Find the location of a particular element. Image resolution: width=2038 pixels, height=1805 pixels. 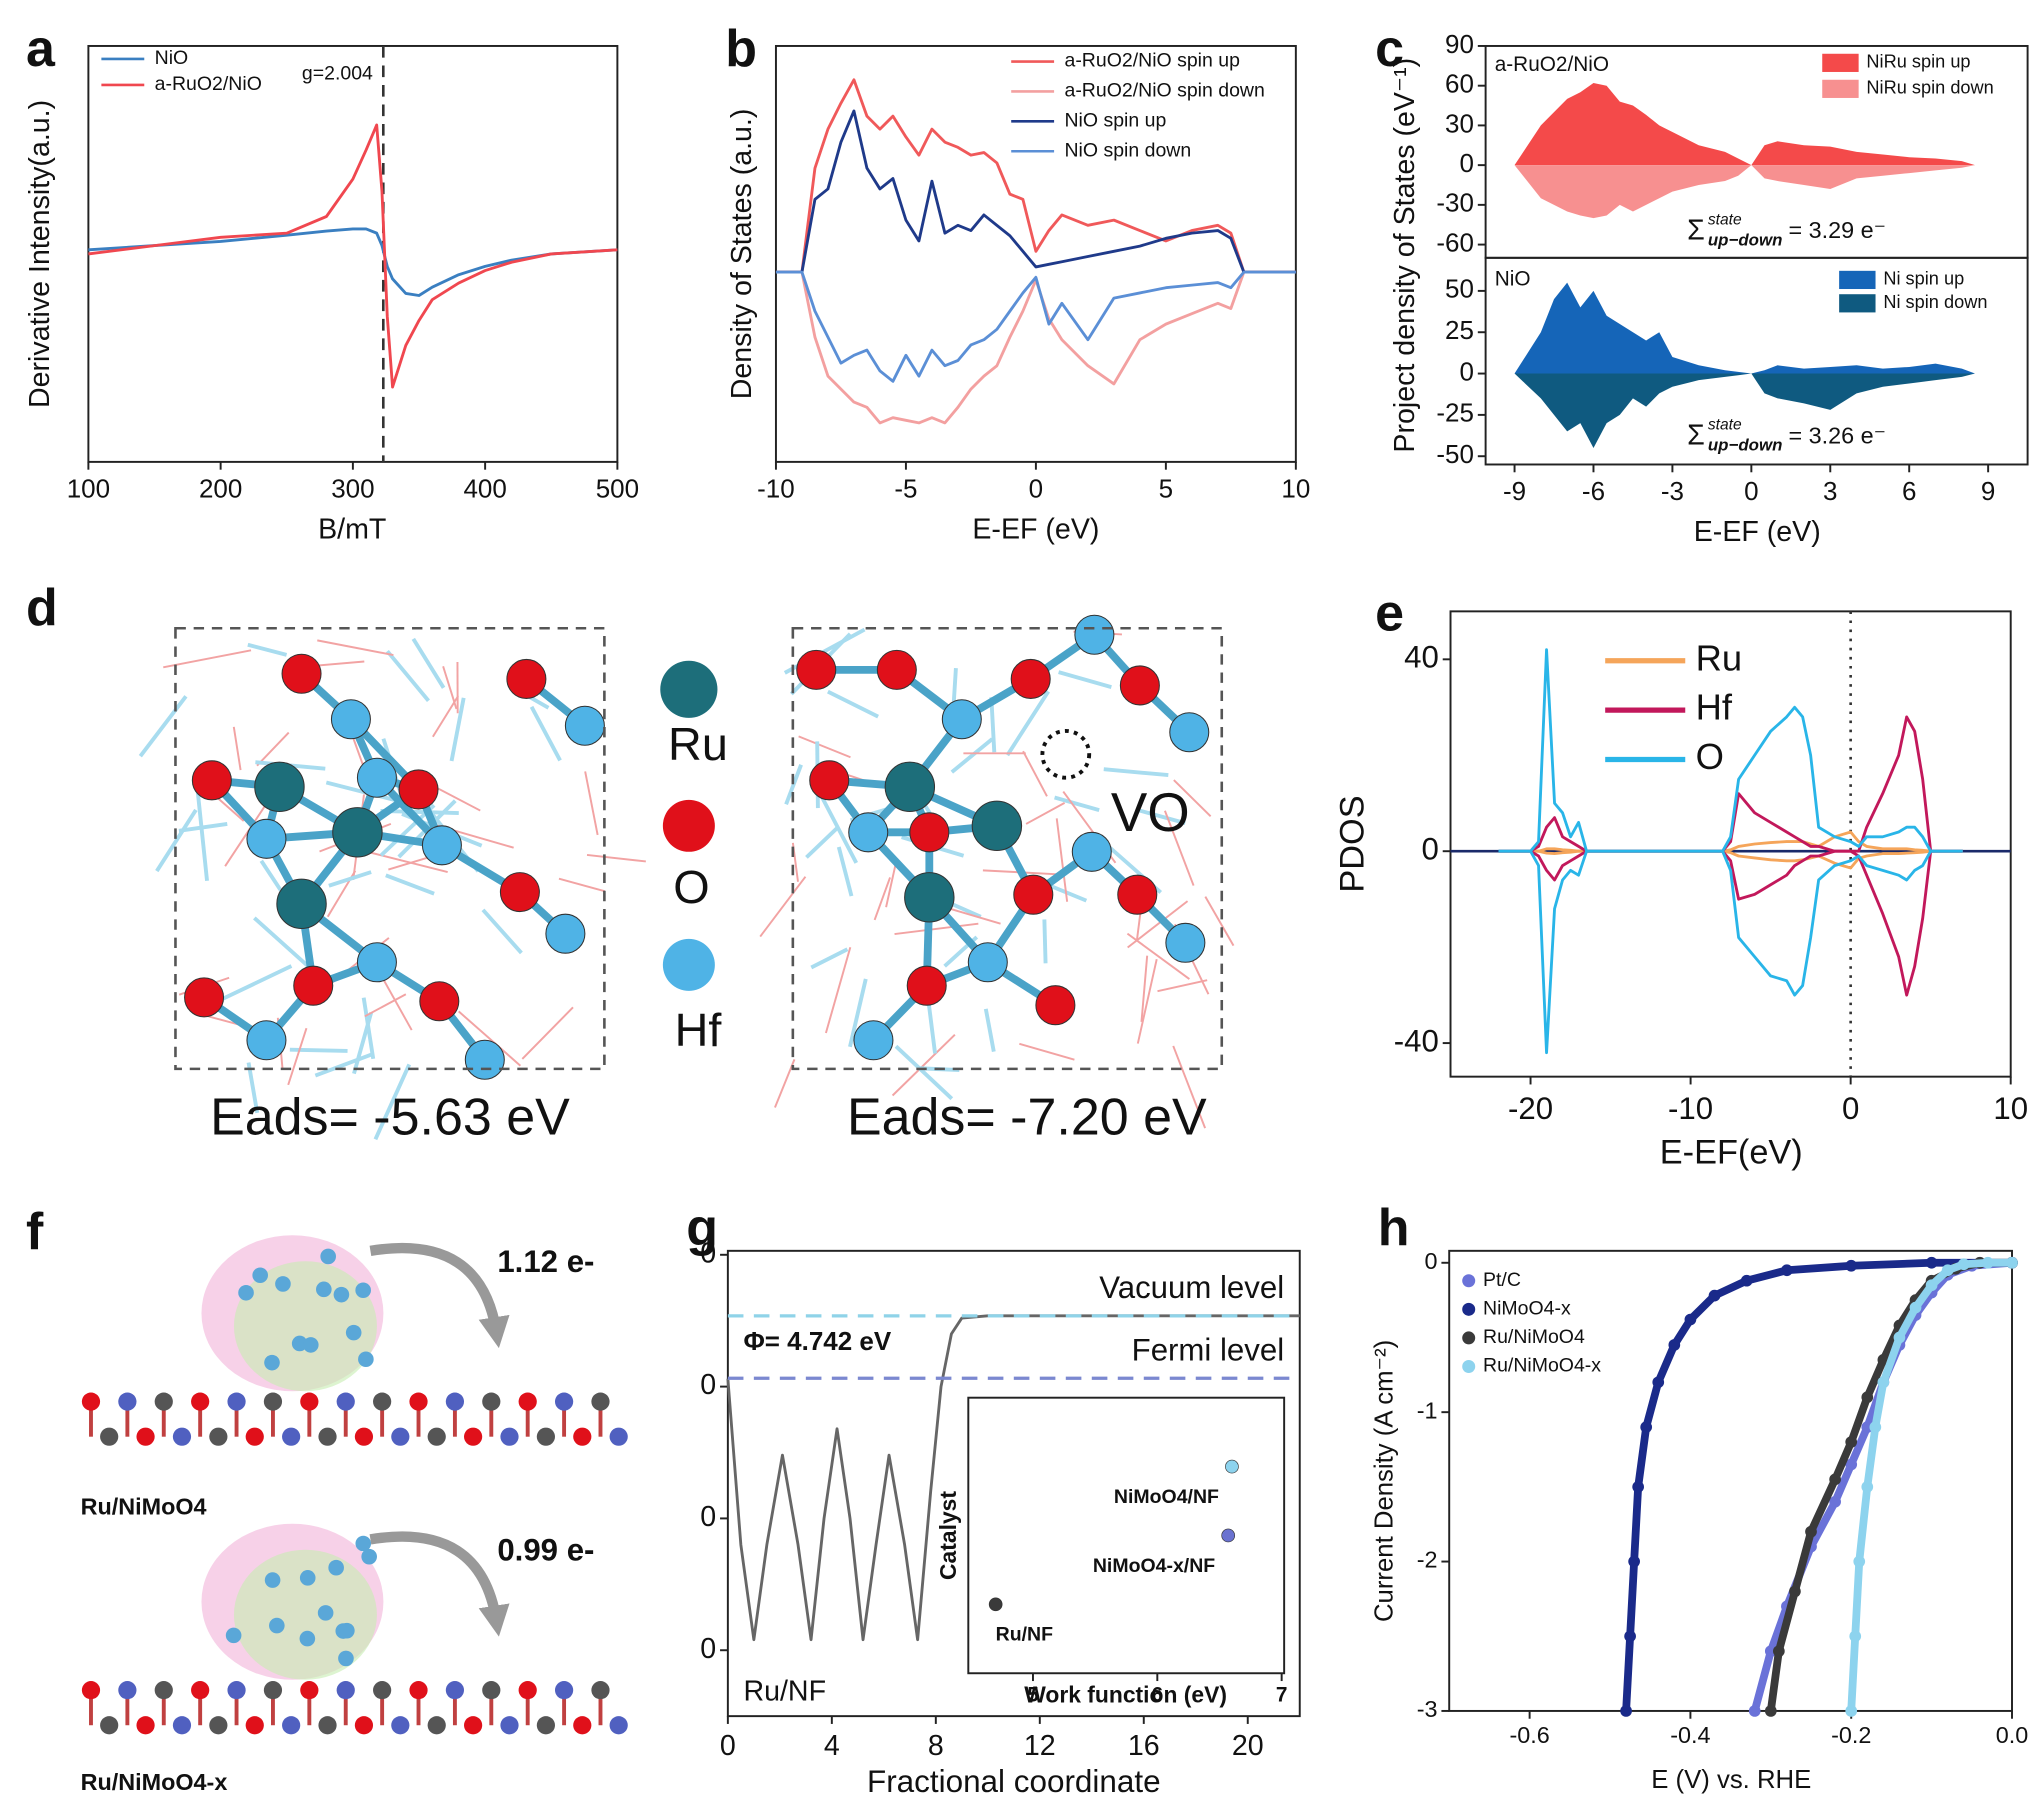

sum-superscript: state is located at coordinates (1725, 219).